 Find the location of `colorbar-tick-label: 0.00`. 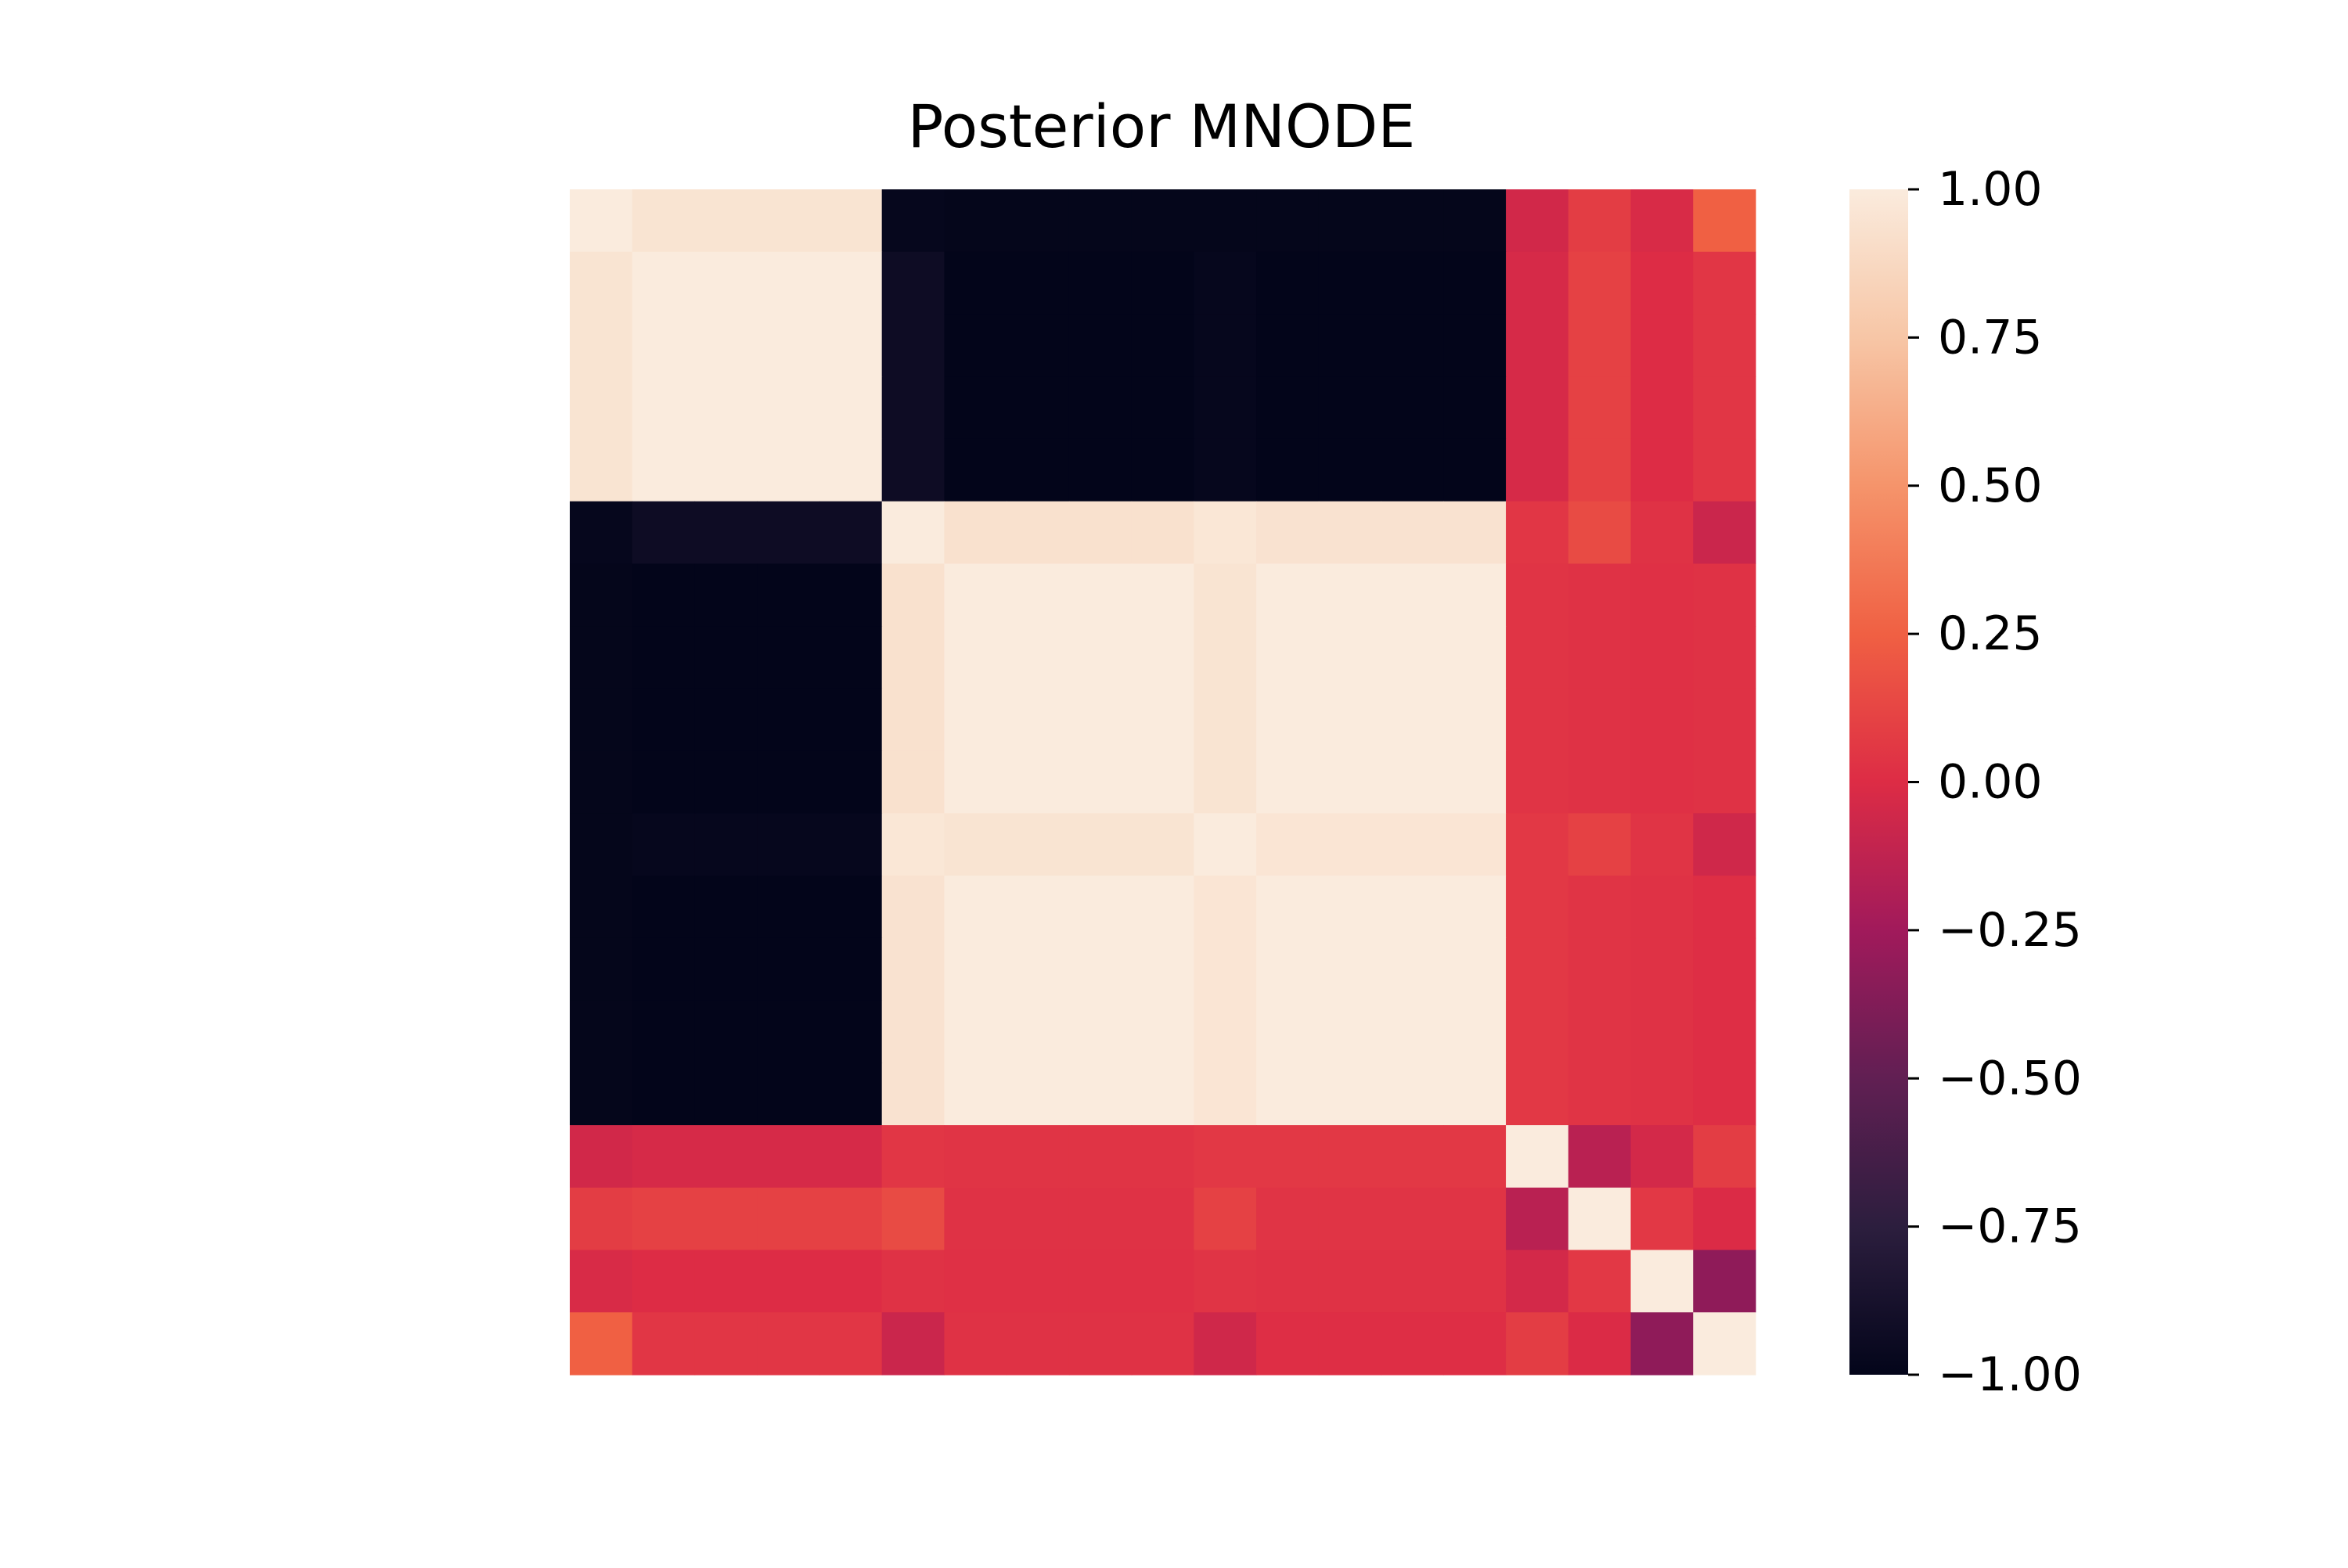

colorbar-tick-label: 0.00 is located at coordinates (1991, 782).